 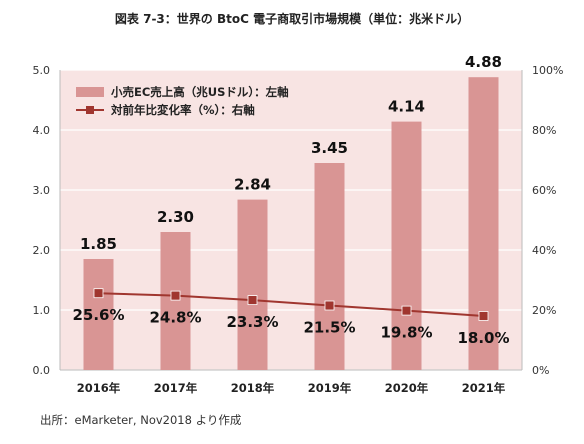 What do you see at coordinates (199, 92) in the screenshot?
I see `legend-bar-label: 小売EC売上高（兆USドル）：左軸` at bounding box center [199, 92].